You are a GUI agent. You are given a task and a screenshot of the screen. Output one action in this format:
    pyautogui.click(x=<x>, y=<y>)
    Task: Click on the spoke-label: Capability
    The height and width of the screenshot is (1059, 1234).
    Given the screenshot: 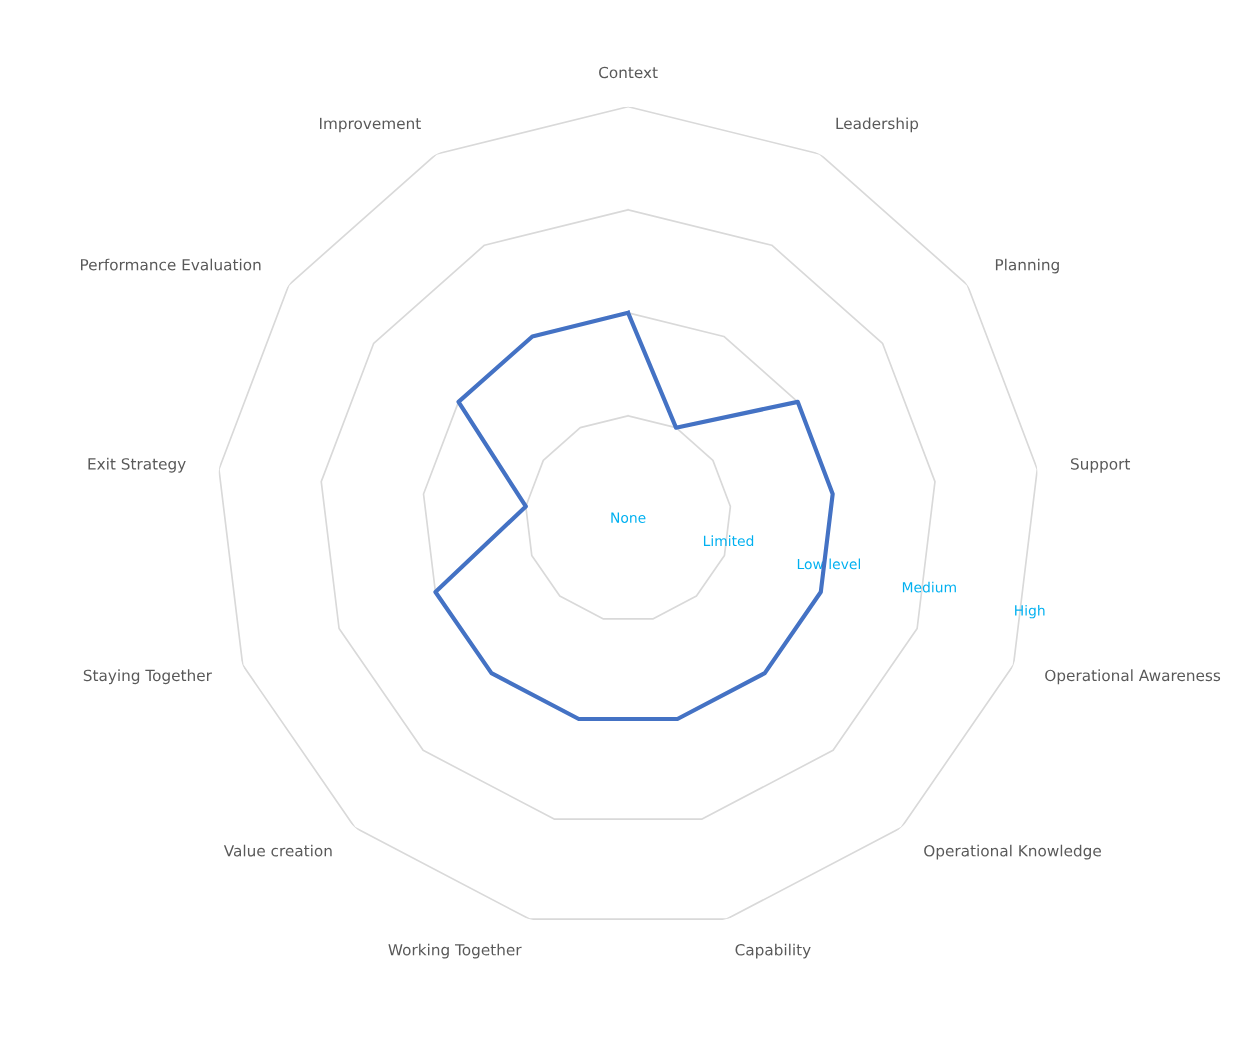 What is the action you would take?
    pyautogui.click(x=773, y=951)
    